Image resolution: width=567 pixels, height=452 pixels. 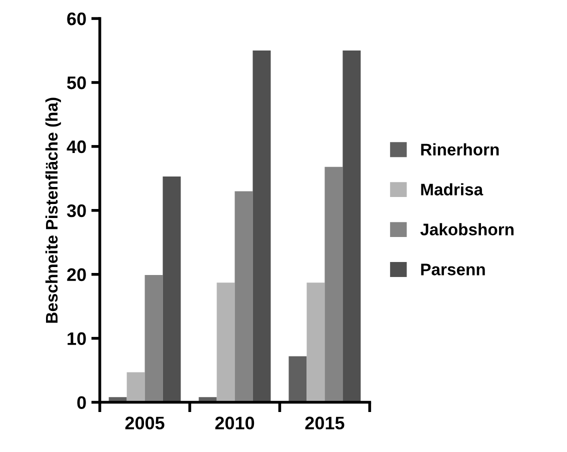 I want to click on y-axis-title: Beschneite Pistenfläche (ha), so click(x=53, y=210).